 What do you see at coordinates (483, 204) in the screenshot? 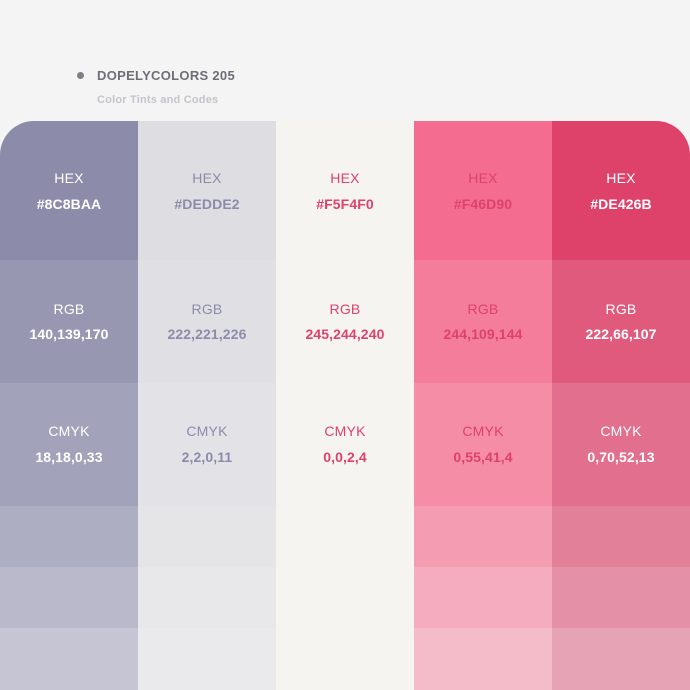
I see `hex-value: #F46D90` at bounding box center [483, 204].